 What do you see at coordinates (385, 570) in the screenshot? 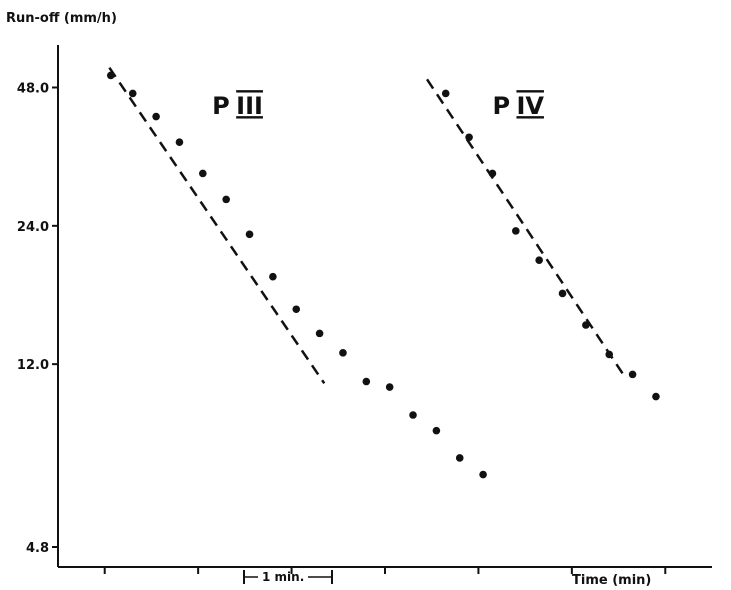
I see `x-ticks` at bounding box center [385, 570].